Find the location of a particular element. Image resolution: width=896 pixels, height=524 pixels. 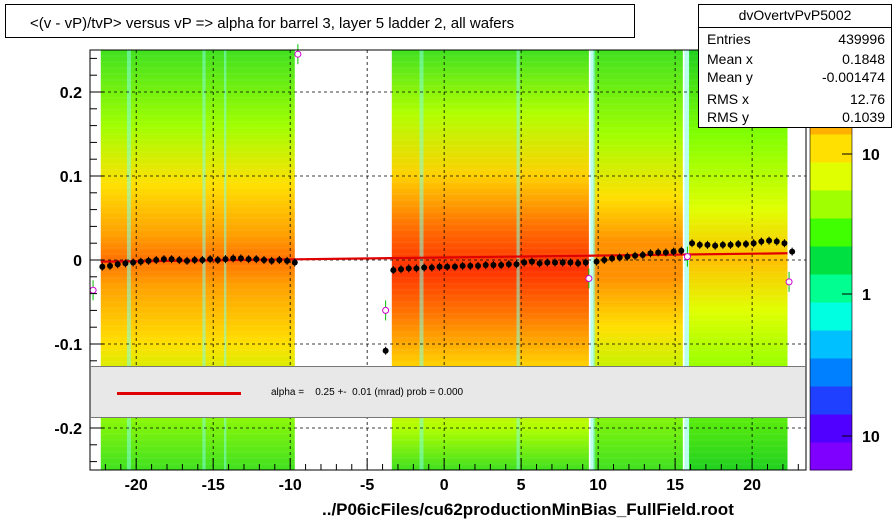

y-tick-label: -0.1 is located at coordinates (68, 345).